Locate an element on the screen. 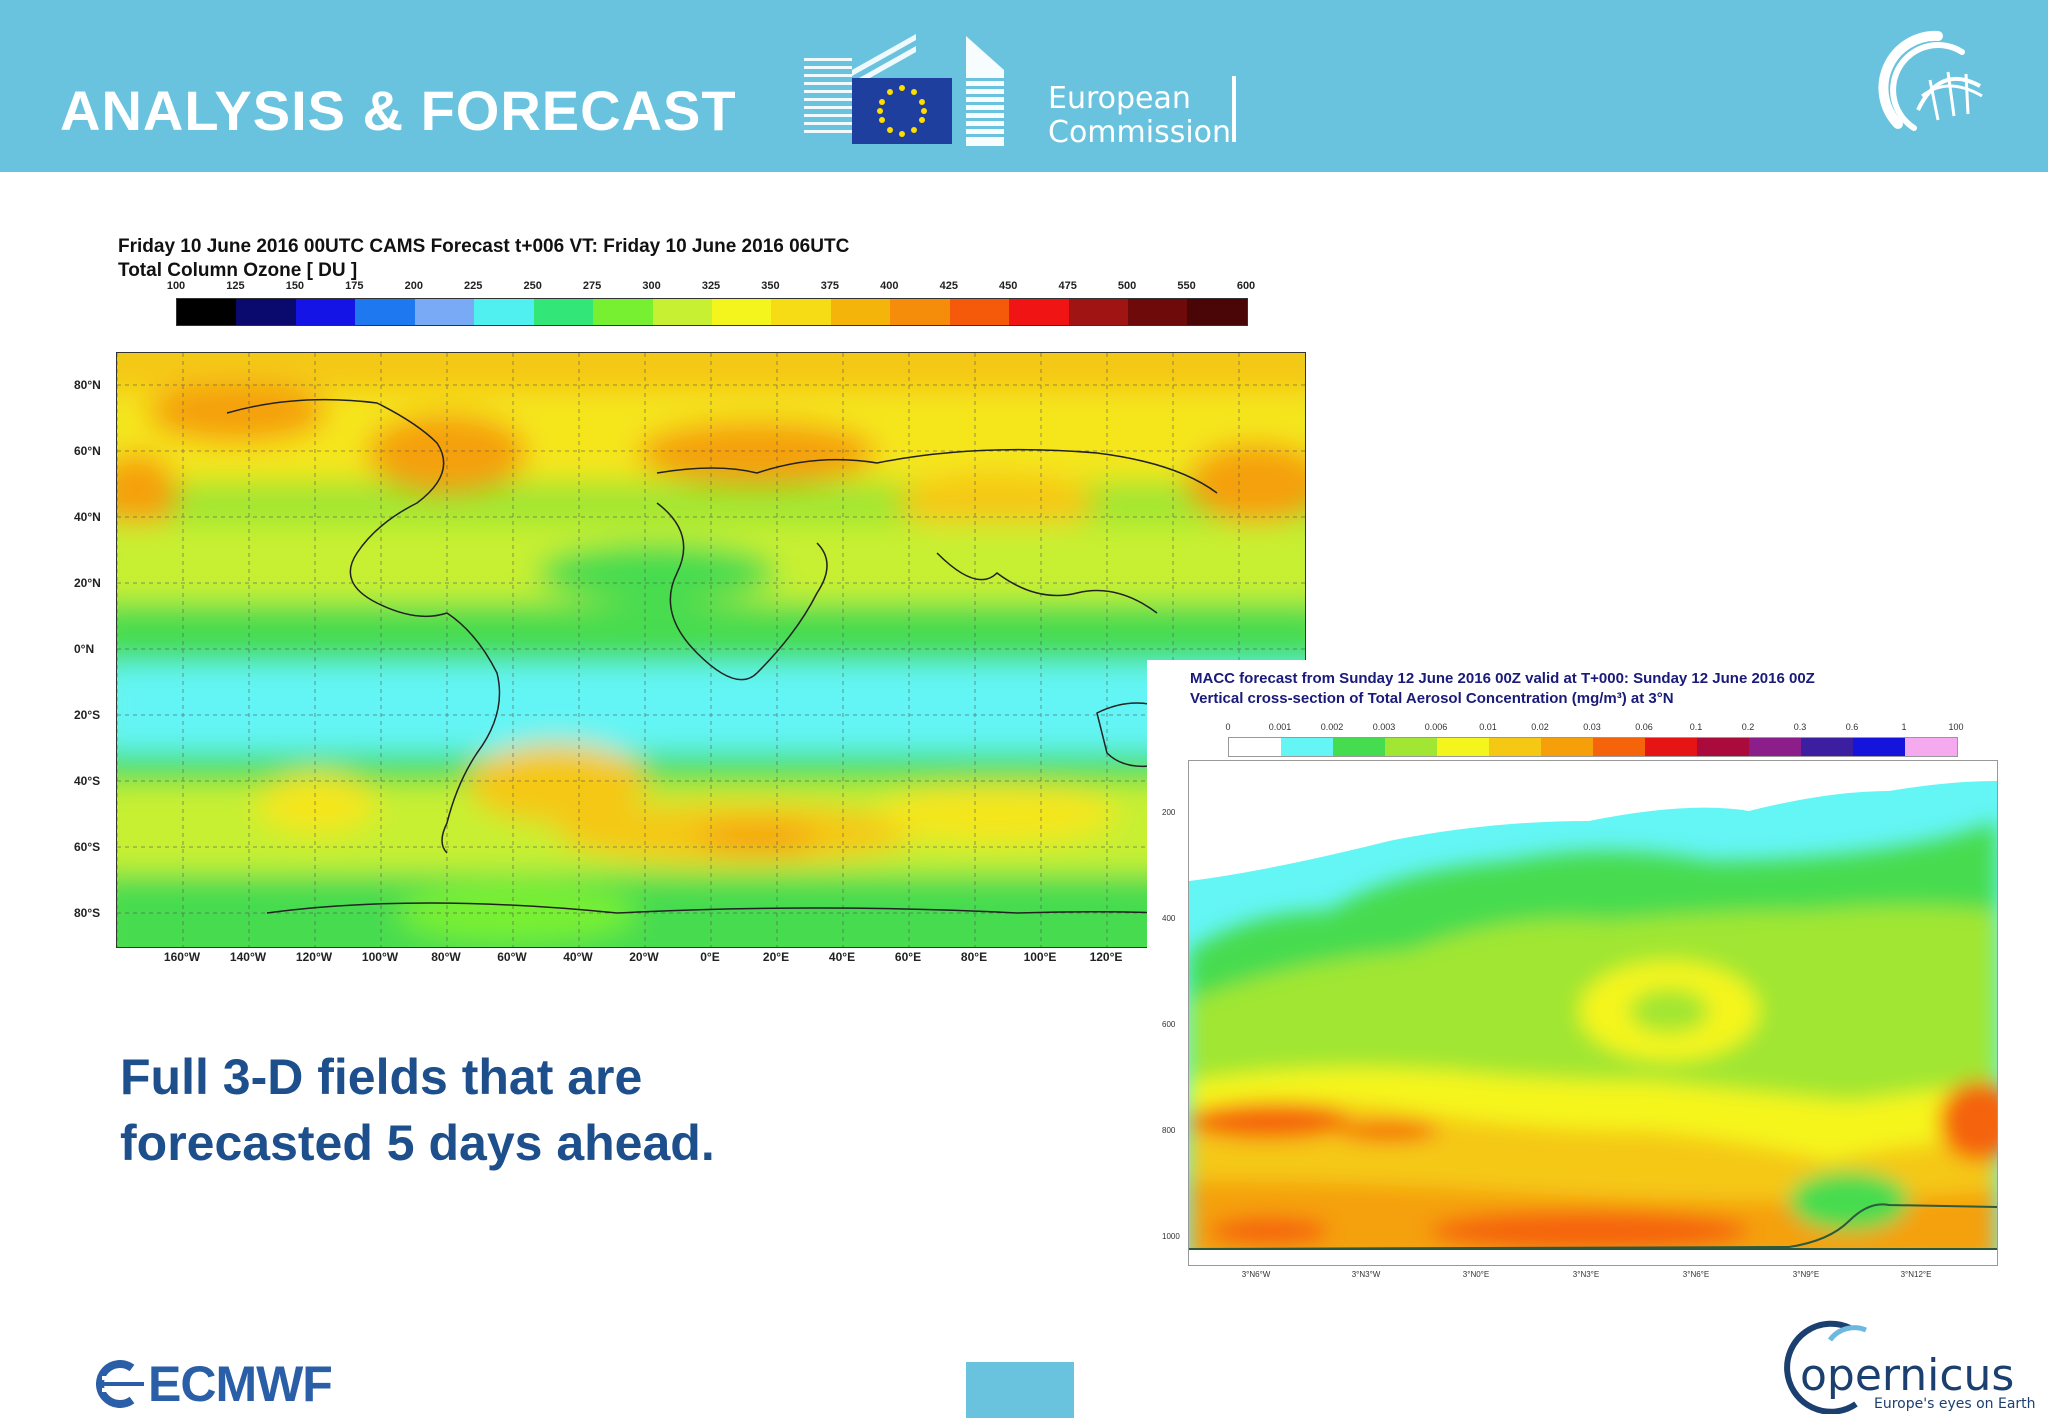 This screenshot has height=1418, width=2048. ec-line1: European is located at coordinates (1119, 98).